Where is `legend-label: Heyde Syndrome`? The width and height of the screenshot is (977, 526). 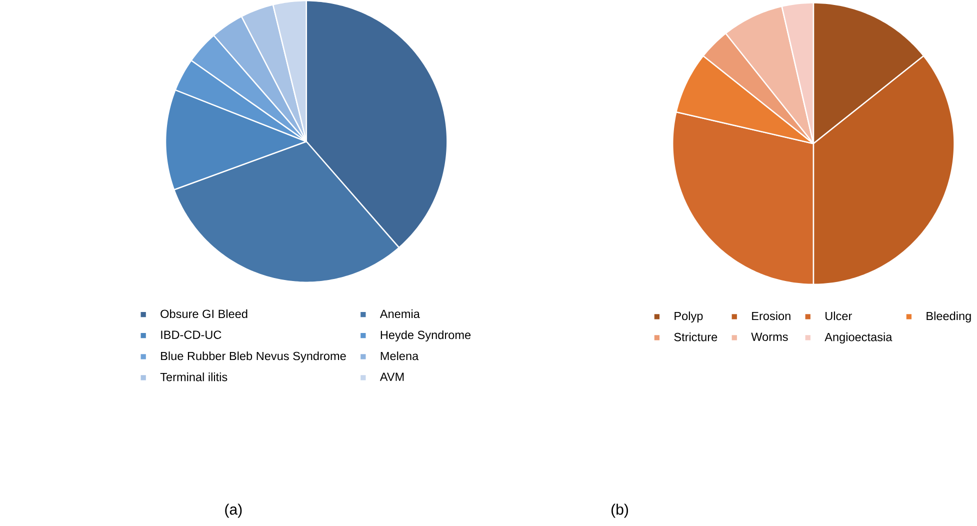
legend-label: Heyde Syndrome is located at coordinates (425, 336).